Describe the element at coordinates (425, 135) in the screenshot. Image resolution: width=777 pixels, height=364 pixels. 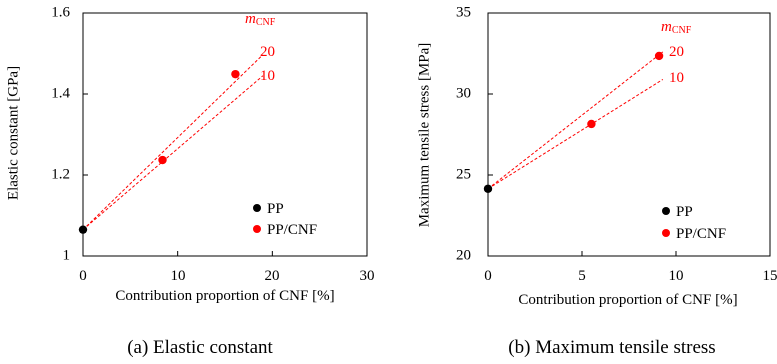
I see `y-axis-label: Maximum tensile stress [MPa]` at that location.